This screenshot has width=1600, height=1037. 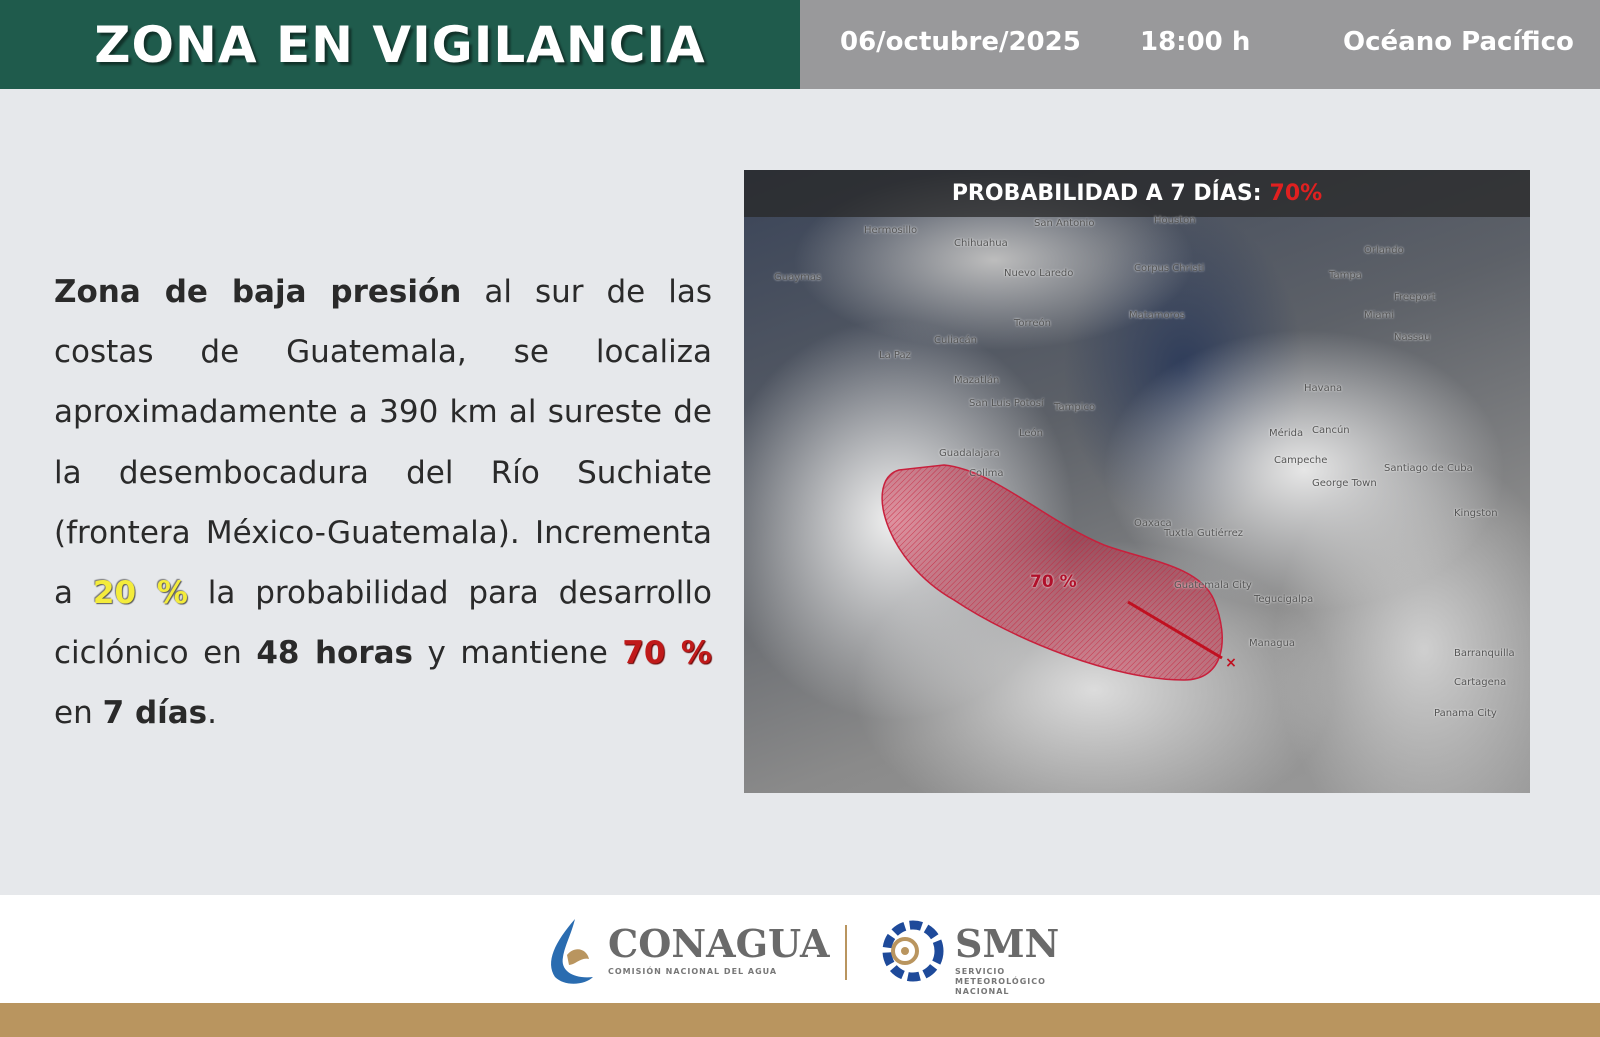 What do you see at coordinates (1039, 273) in the screenshot?
I see `map-city-label: Nuevo Laredo` at bounding box center [1039, 273].